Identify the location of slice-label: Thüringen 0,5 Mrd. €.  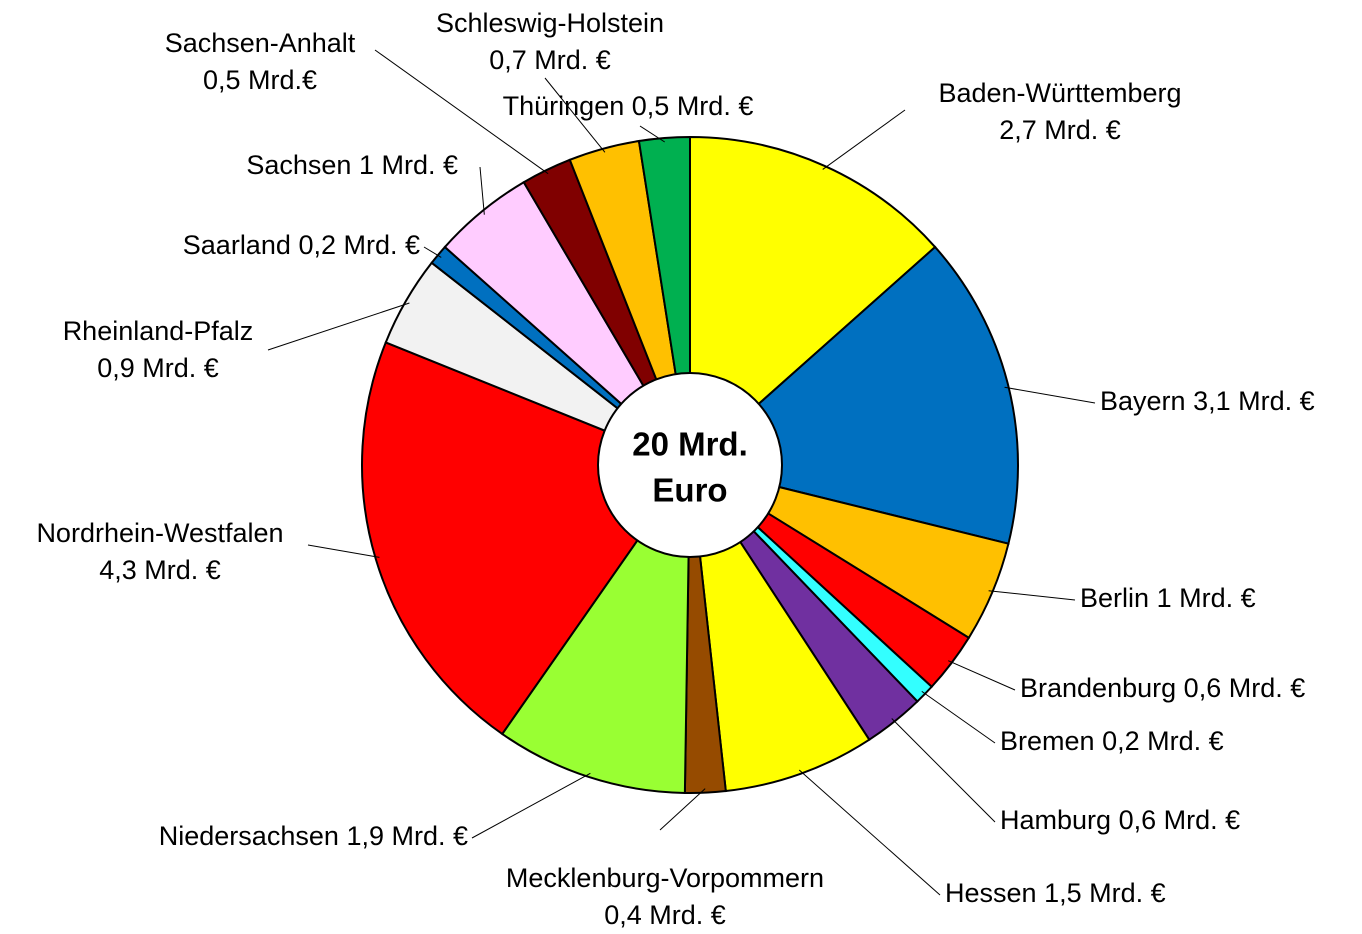
(628, 106).